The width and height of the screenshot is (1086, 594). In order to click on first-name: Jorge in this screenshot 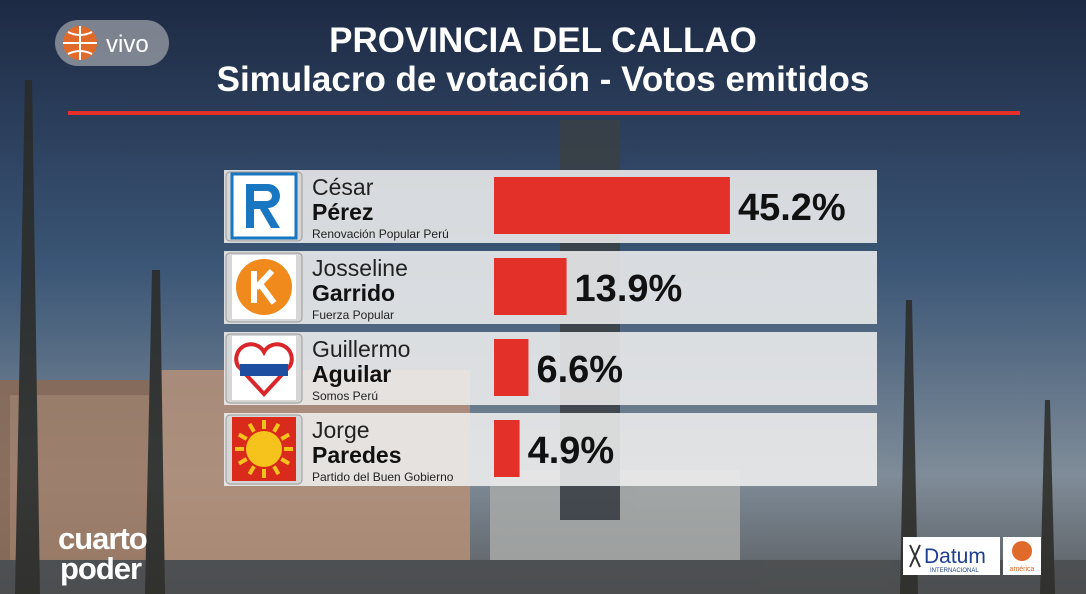, I will do `click(341, 430)`.